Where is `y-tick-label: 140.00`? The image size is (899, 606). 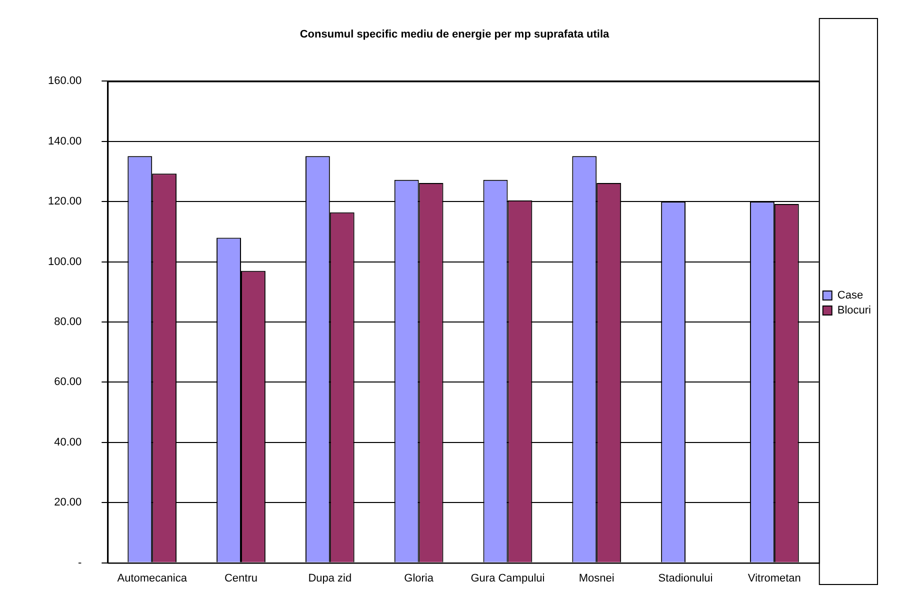 y-tick-label: 140.00 is located at coordinates (65, 141).